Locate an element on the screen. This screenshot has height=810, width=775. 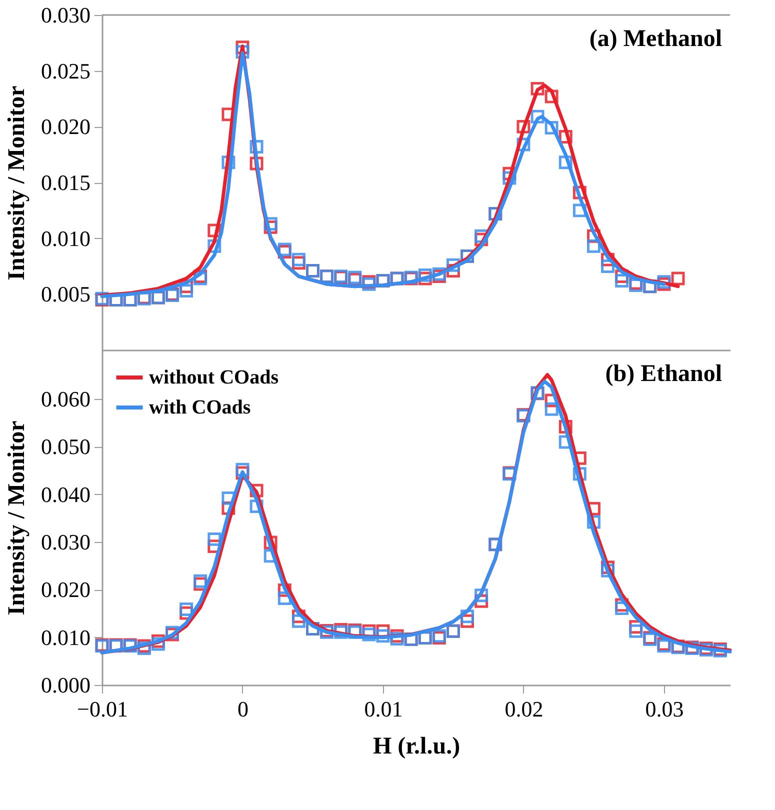
y-tick-label: 0.050 is located at coordinates (65, 447).